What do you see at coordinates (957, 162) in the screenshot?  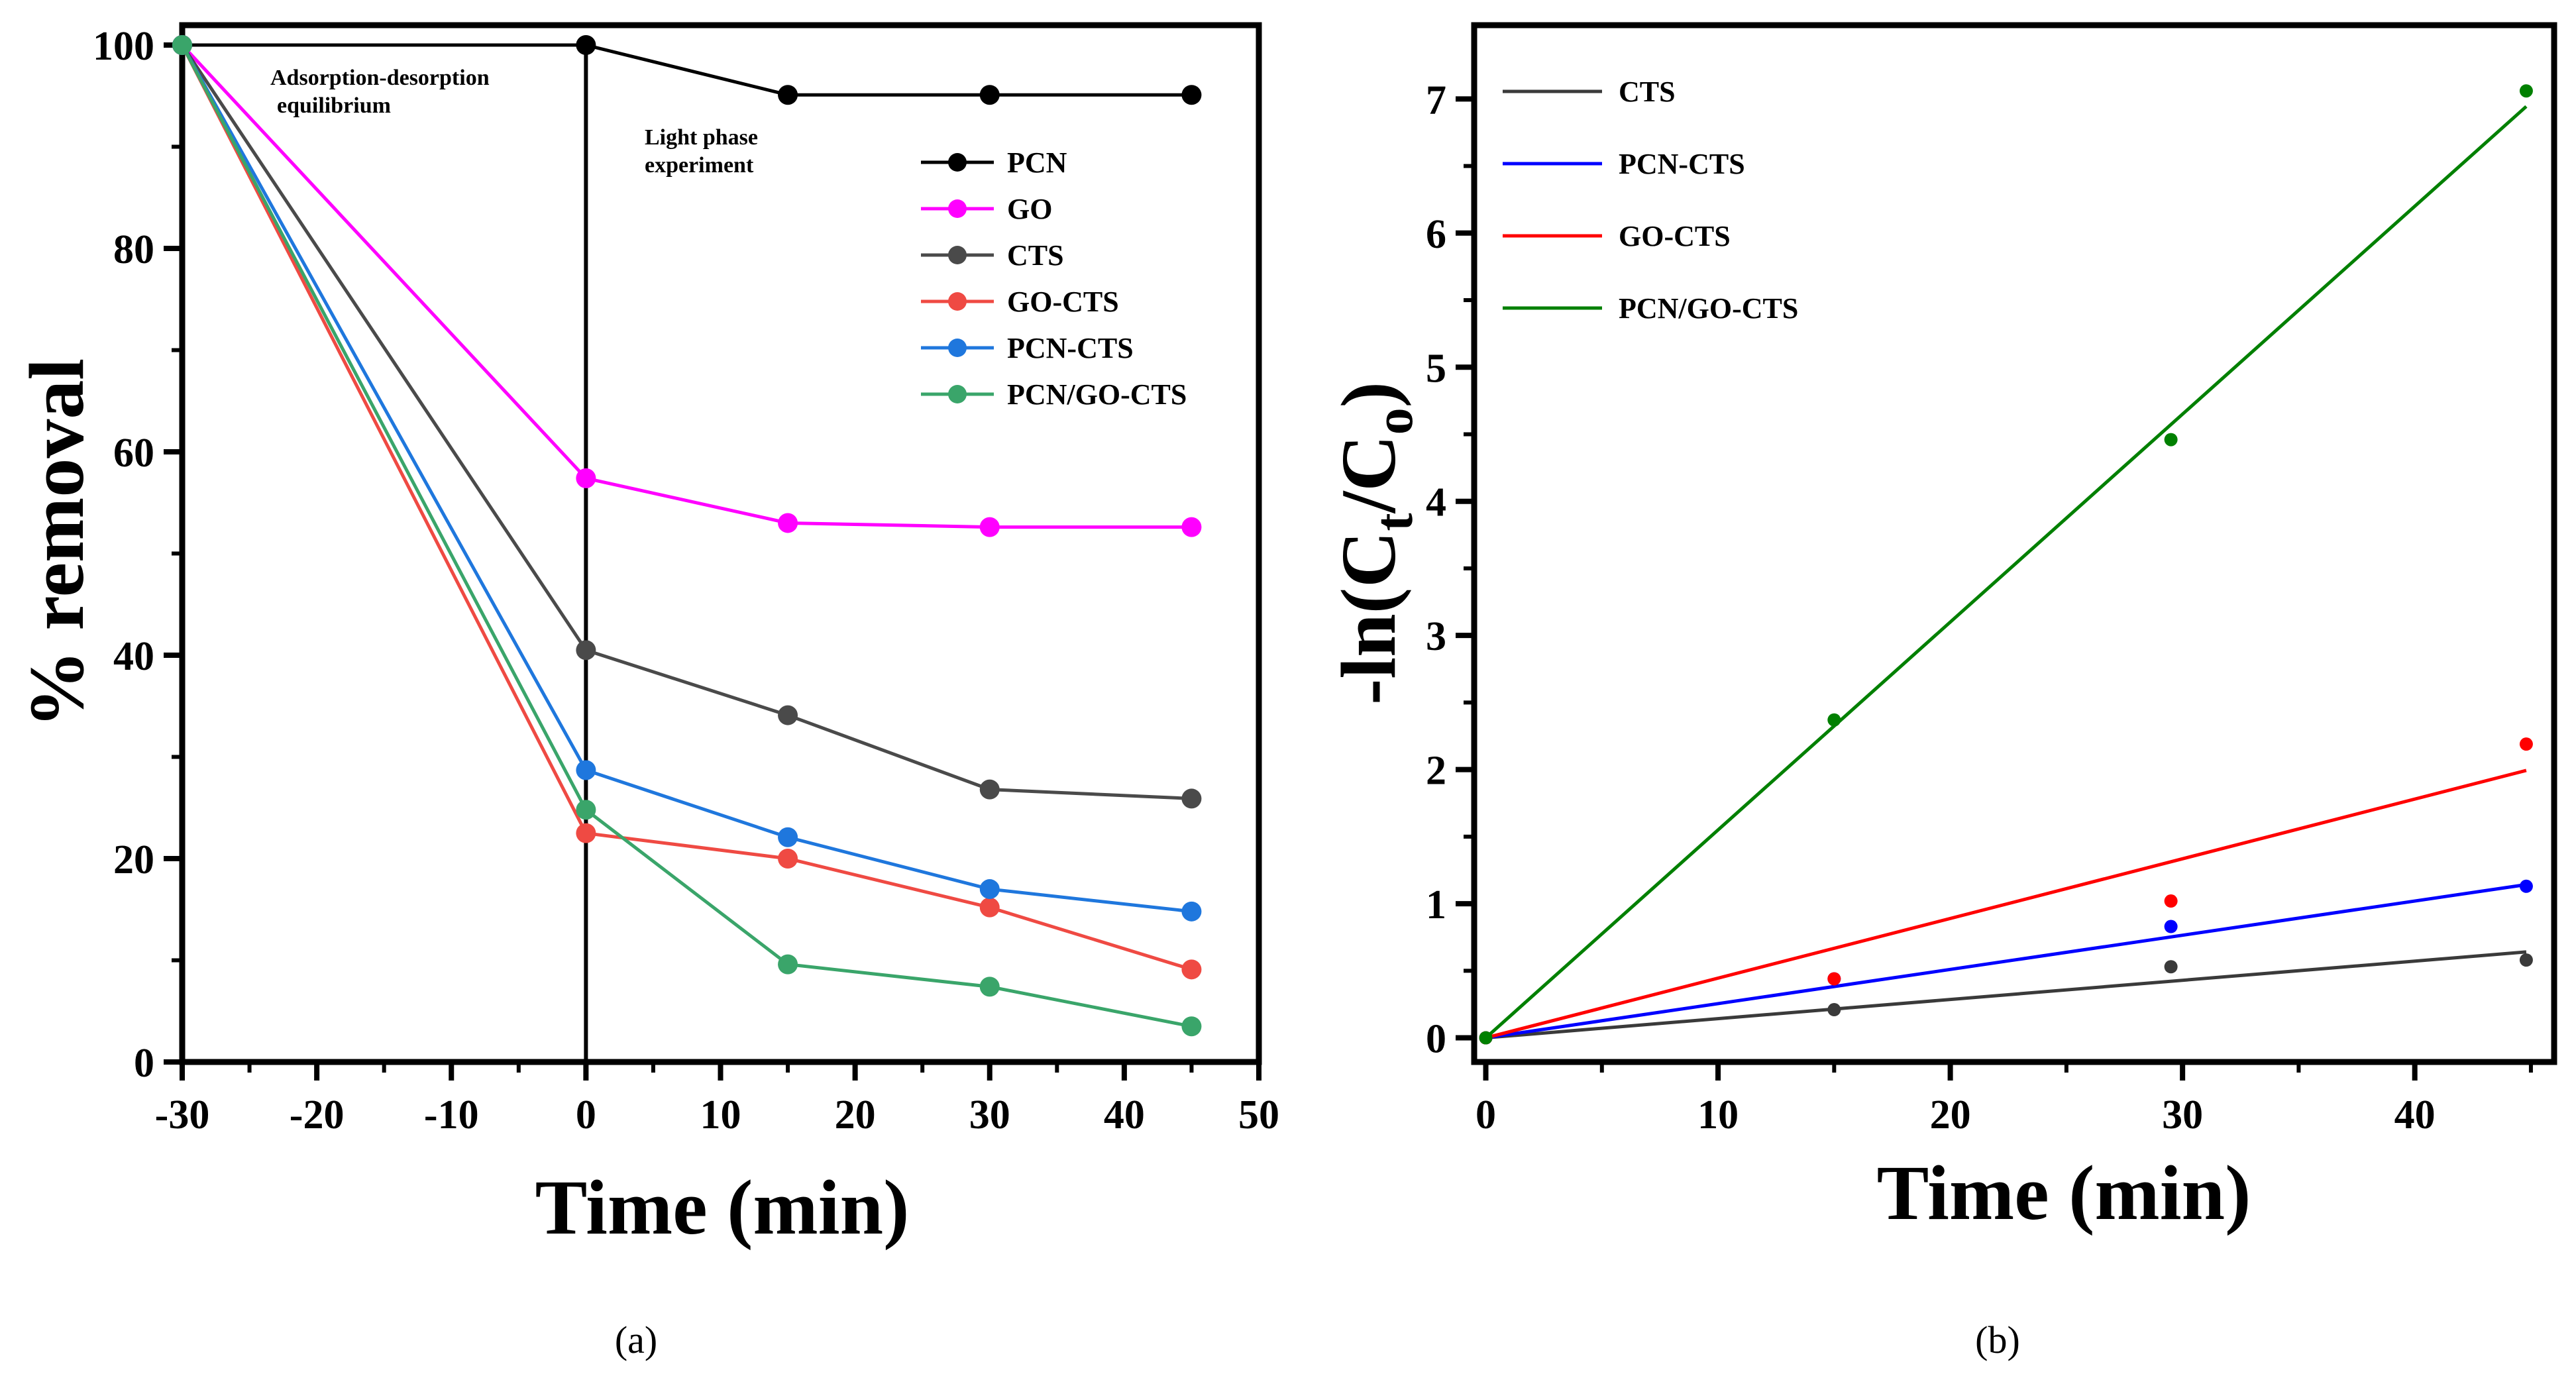 I see `panel-a-legend-marker-pcn` at bounding box center [957, 162].